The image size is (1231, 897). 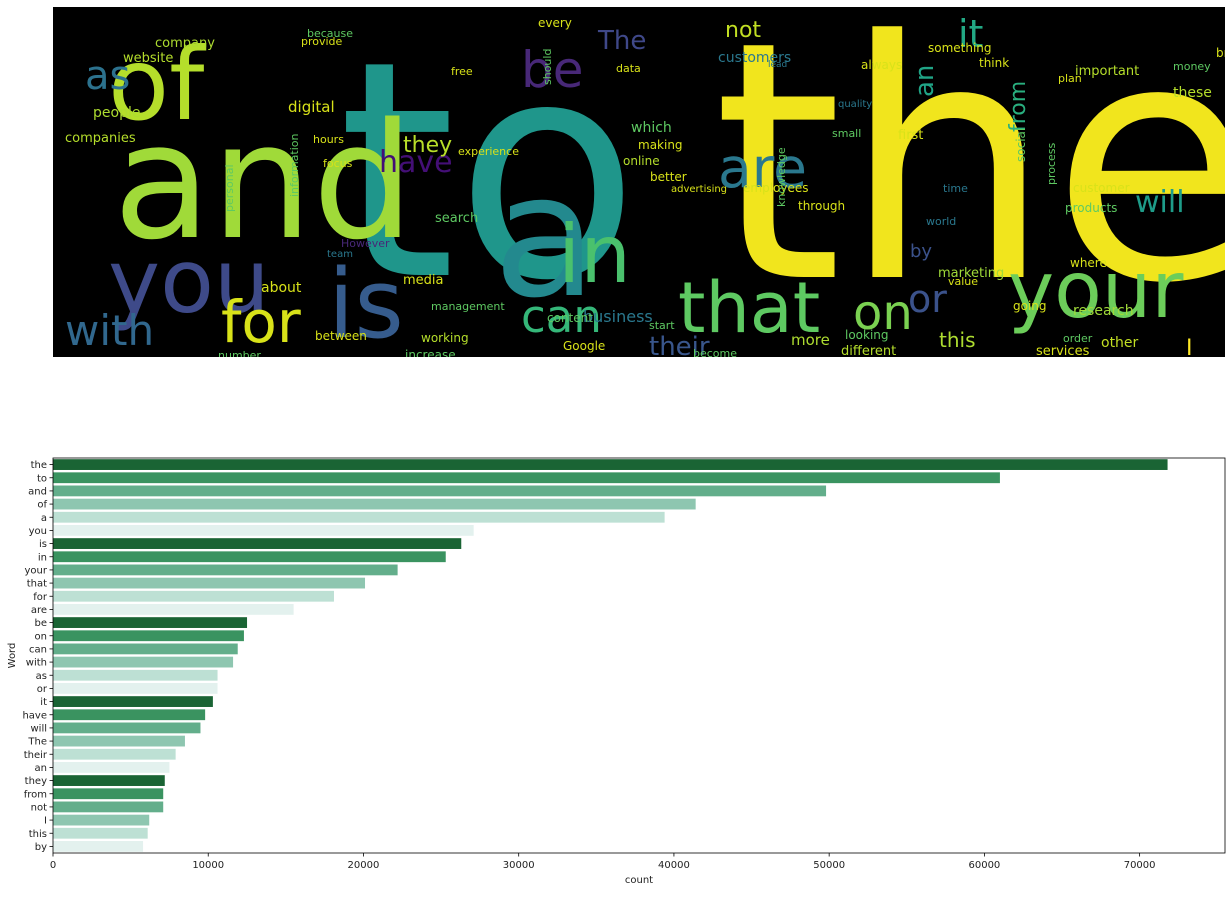 What do you see at coordinates (157, 84) in the screenshot?
I see `word-cloud-word-of: of` at bounding box center [157, 84].